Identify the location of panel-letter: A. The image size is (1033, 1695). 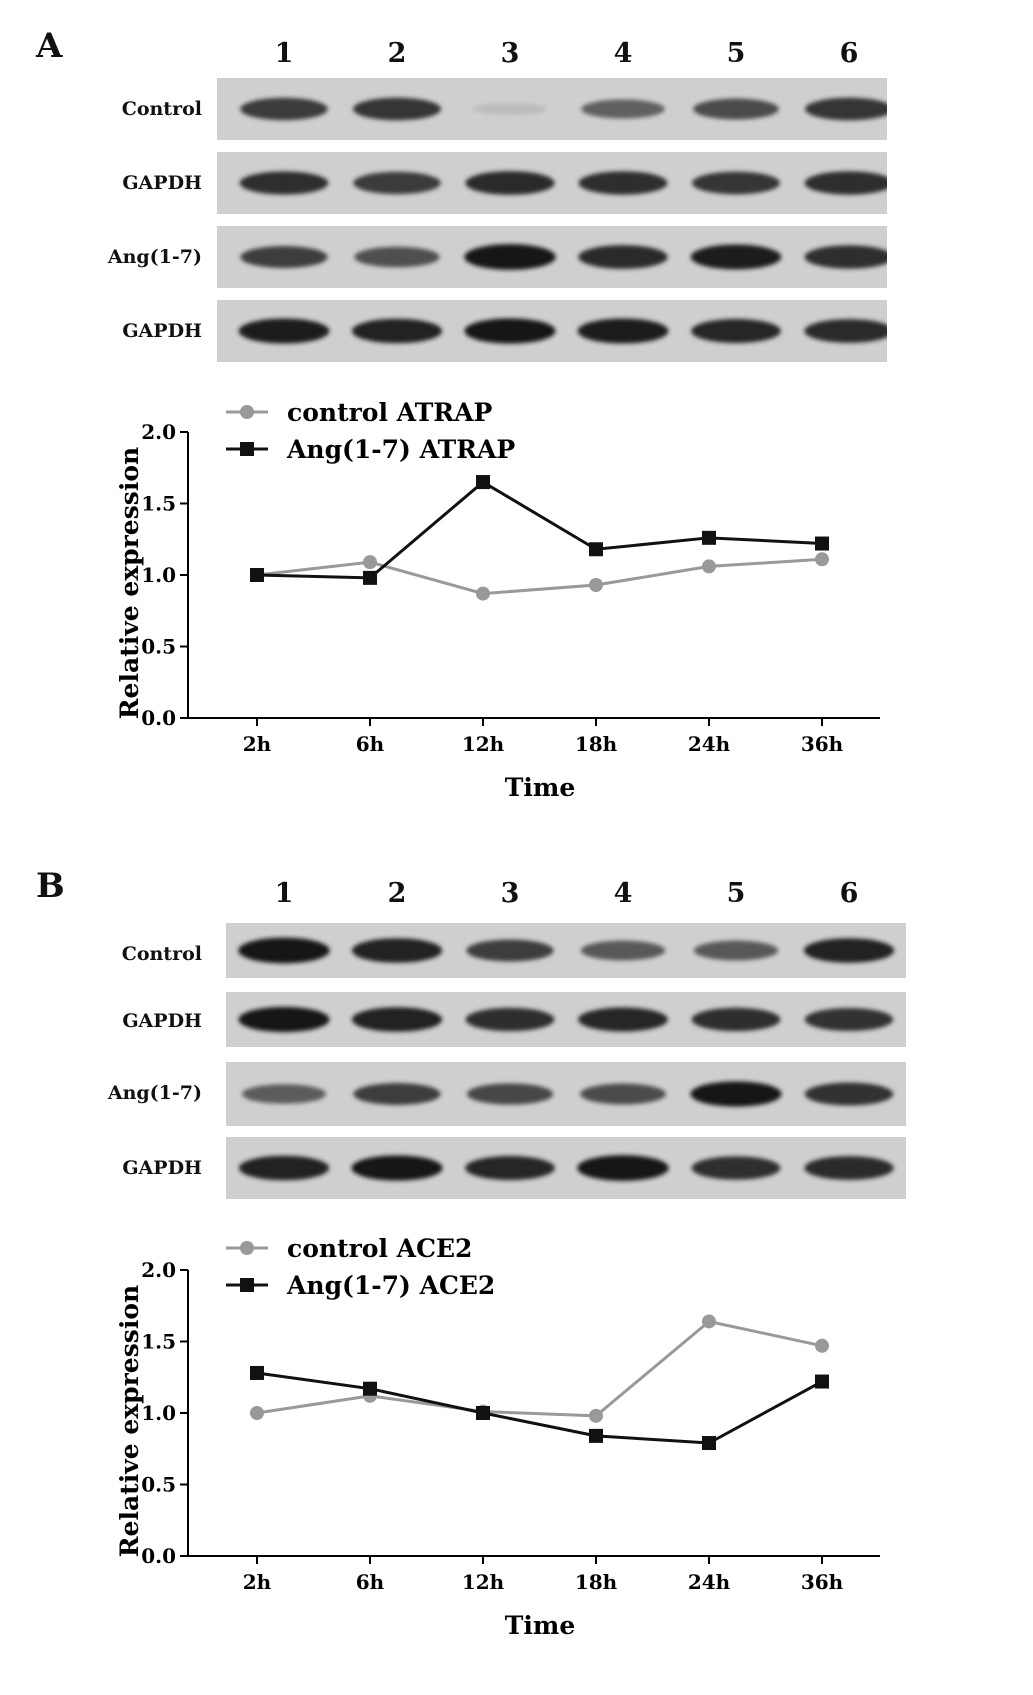
(49, 46).